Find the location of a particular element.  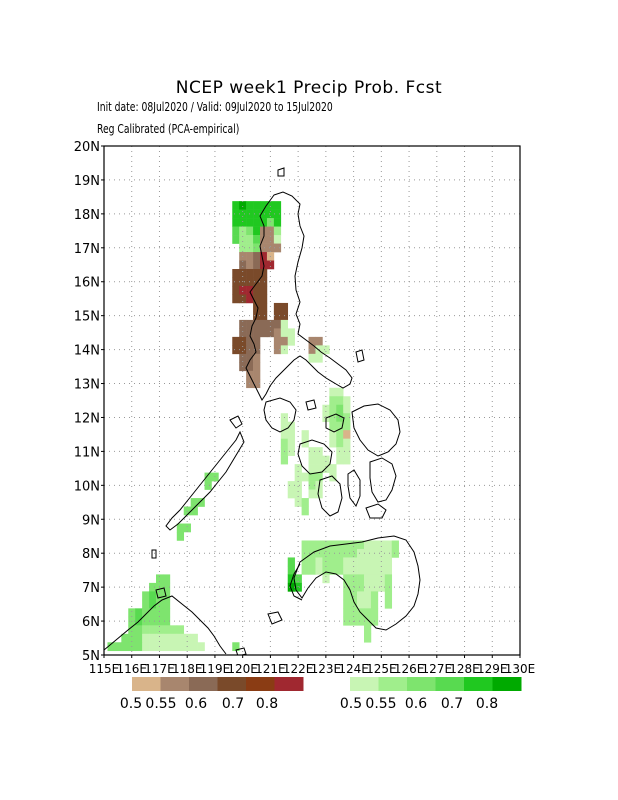

lat-tick-label: 12N is located at coordinates (87, 418).